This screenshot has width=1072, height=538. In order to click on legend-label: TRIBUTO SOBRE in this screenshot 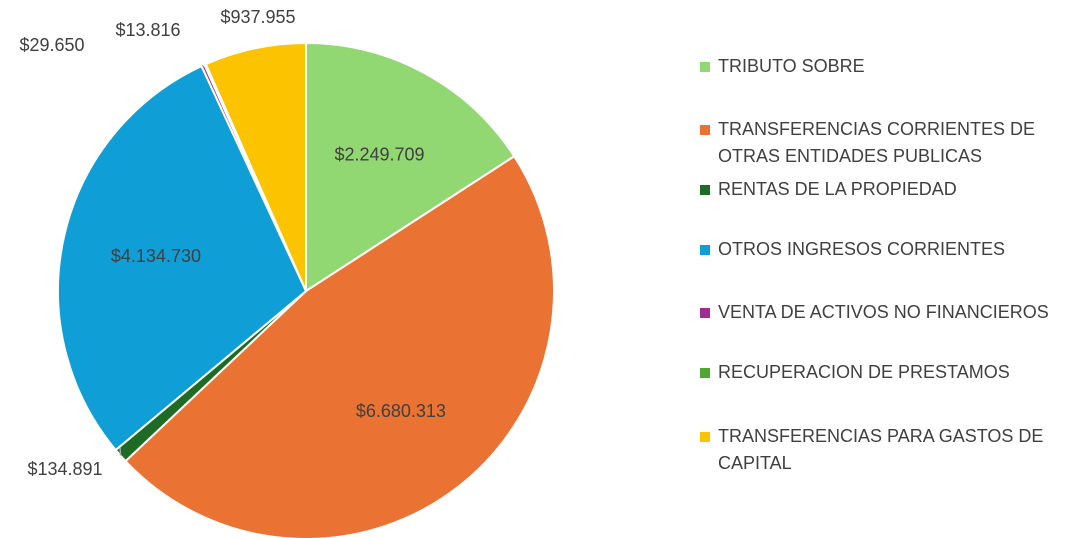, I will do `click(791, 66)`.